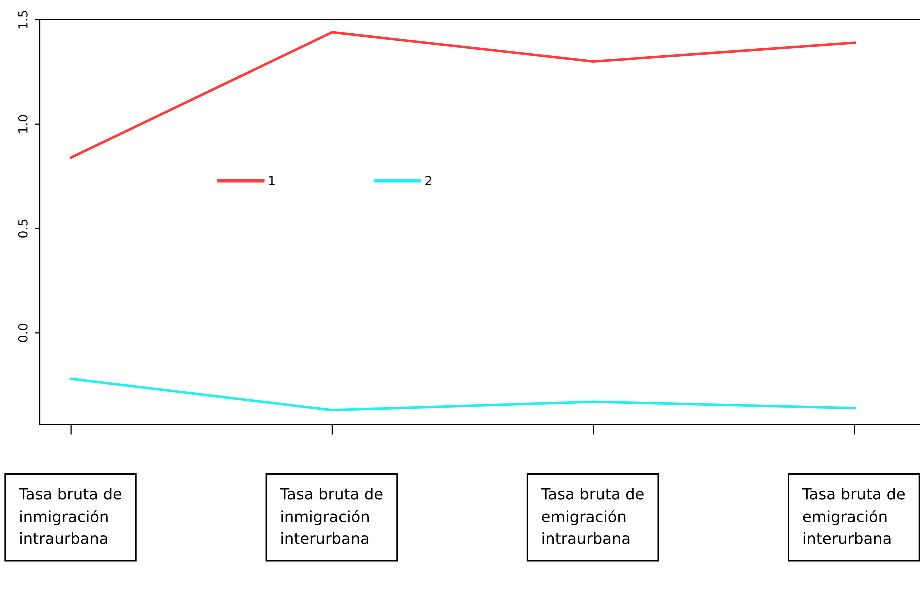  I want to click on legend-label: 2, so click(429, 181).